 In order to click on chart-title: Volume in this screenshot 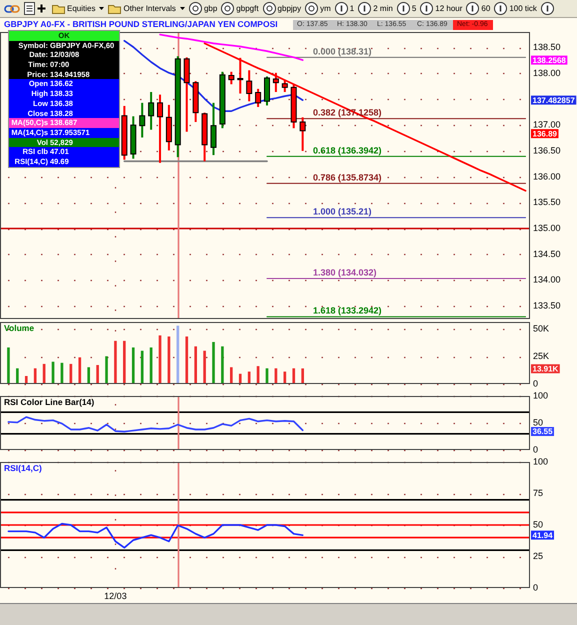, I will do `click(19, 328)`.